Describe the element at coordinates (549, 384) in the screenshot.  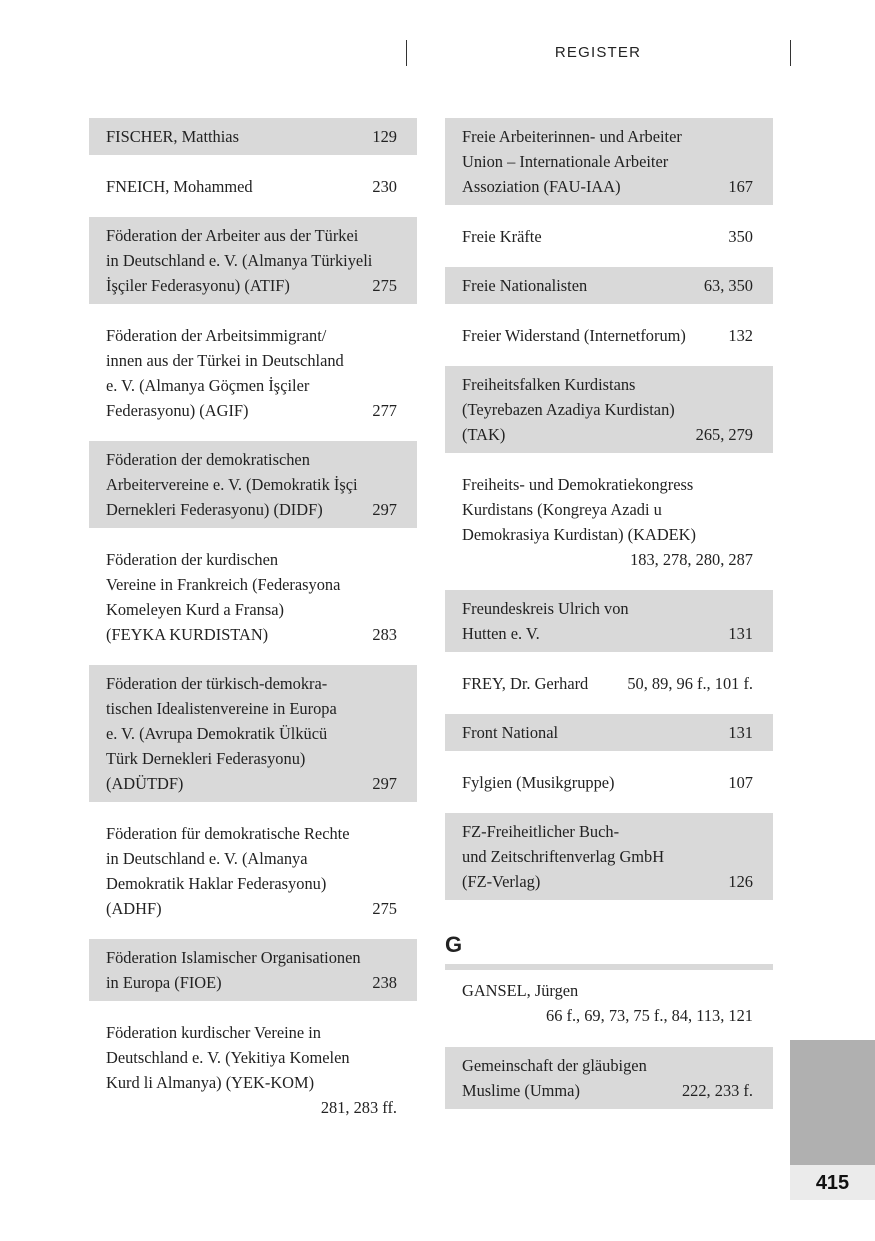
I see `entry-term: Freiheitsfalken Kurdistans` at that location.